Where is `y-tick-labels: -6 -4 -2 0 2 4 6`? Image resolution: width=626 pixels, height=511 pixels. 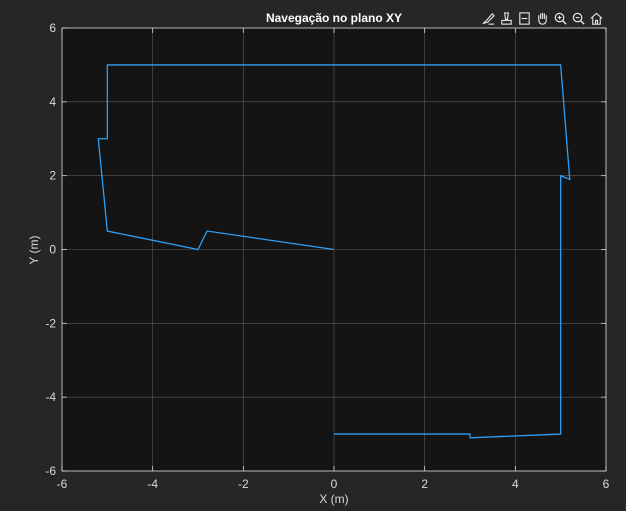 y-tick-labels: -6 -4 -2 0 2 4 6 is located at coordinates (50, 249).